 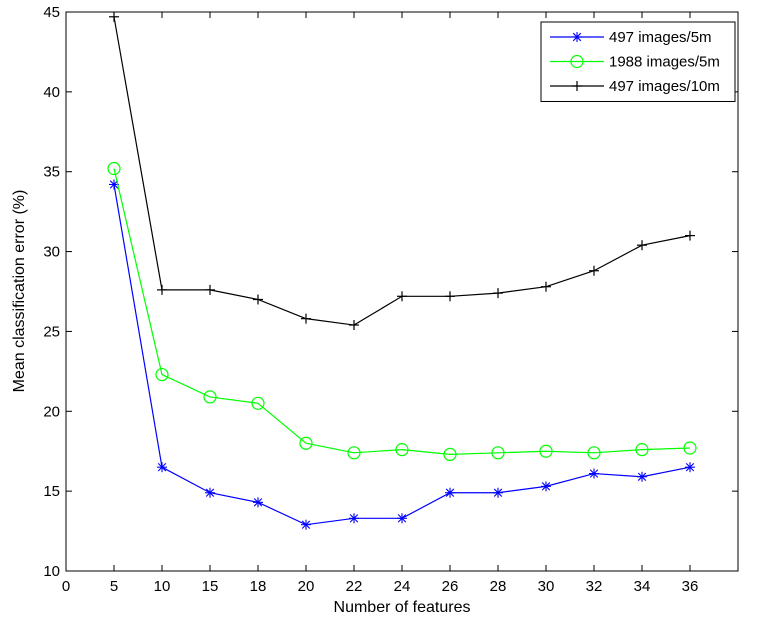 I want to click on x-tick-label: 10, so click(x=162, y=586).